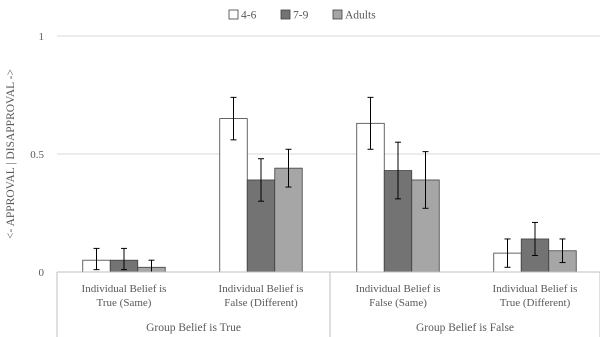  I want to click on category-label: False (Different), so click(261, 303).